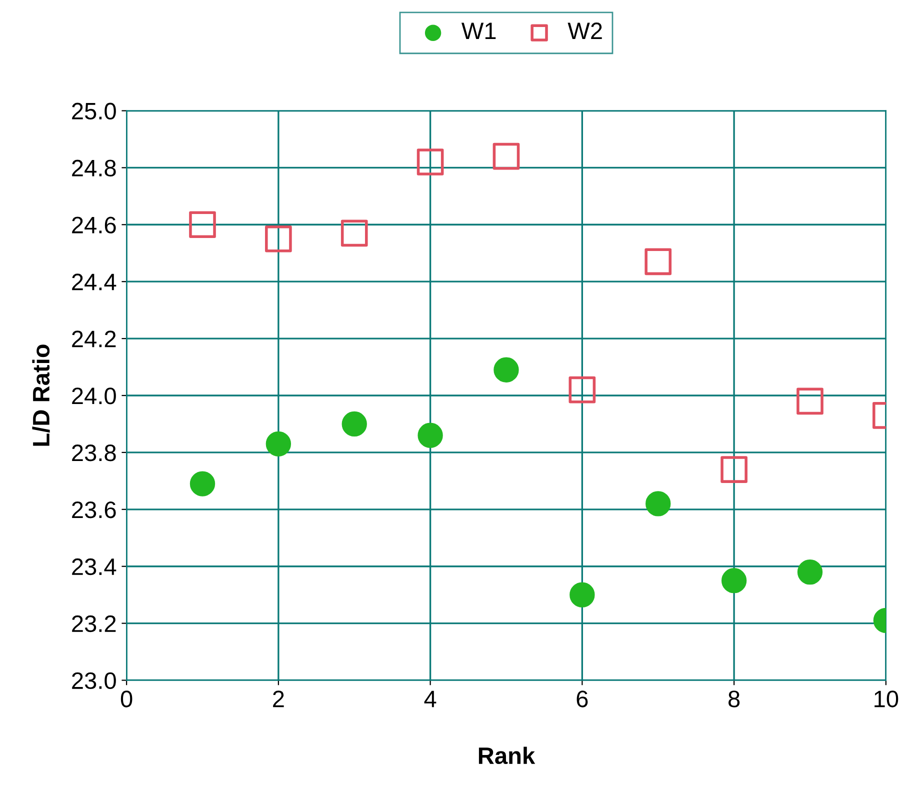 The height and width of the screenshot is (791, 904). What do you see at coordinates (126, 699) in the screenshot?
I see `x-tick-label: 0` at bounding box center [126, 699].